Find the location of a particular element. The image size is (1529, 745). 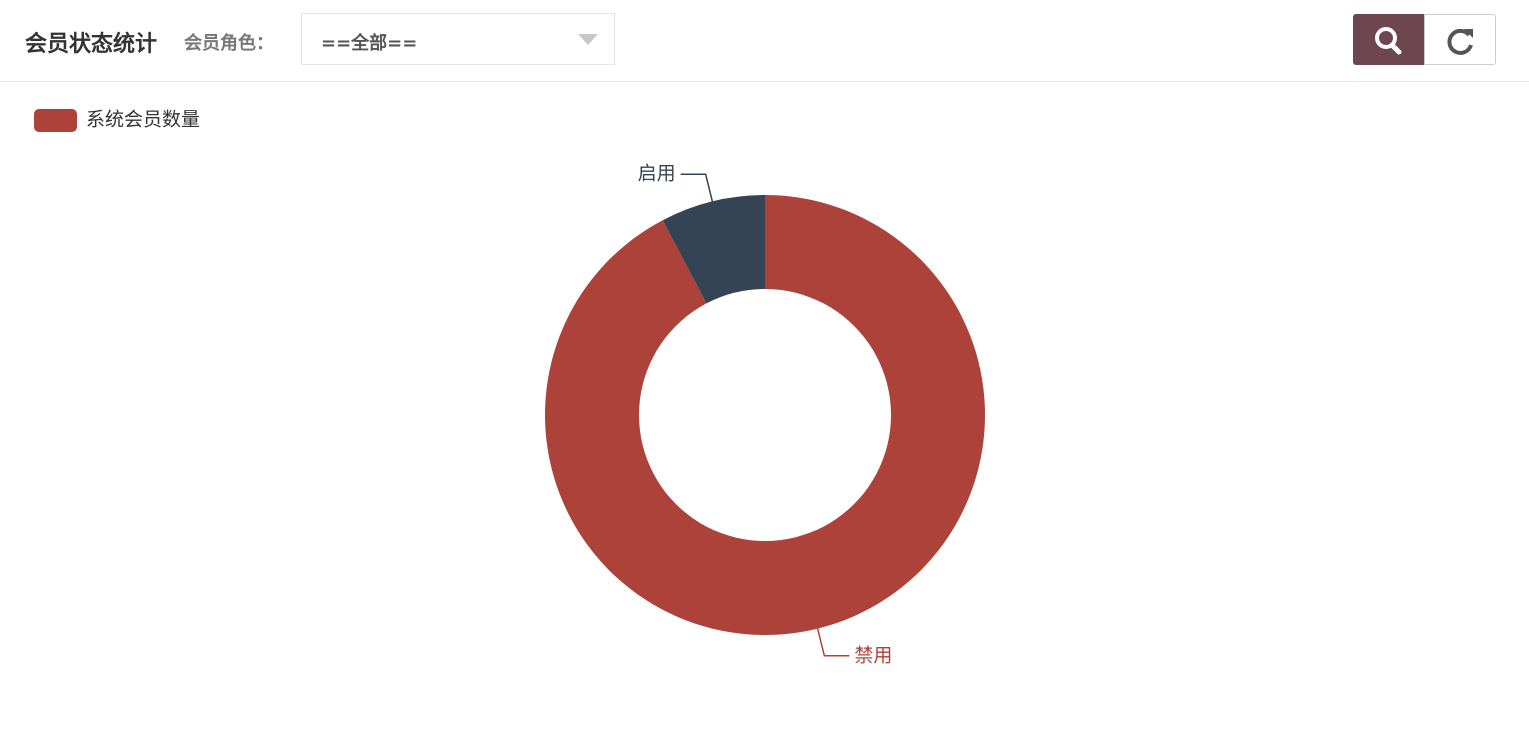

slice-label: 启用 is located at coordinates (657, 174).